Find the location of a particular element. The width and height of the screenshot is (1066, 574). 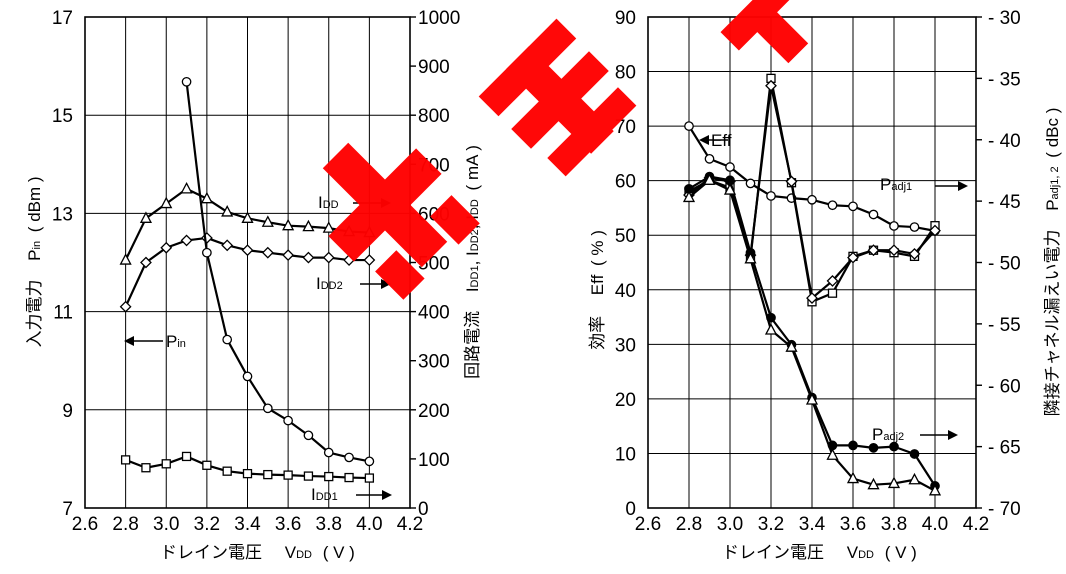

right-y-tick-label: - 55 is located at coordinates (1004, 325).